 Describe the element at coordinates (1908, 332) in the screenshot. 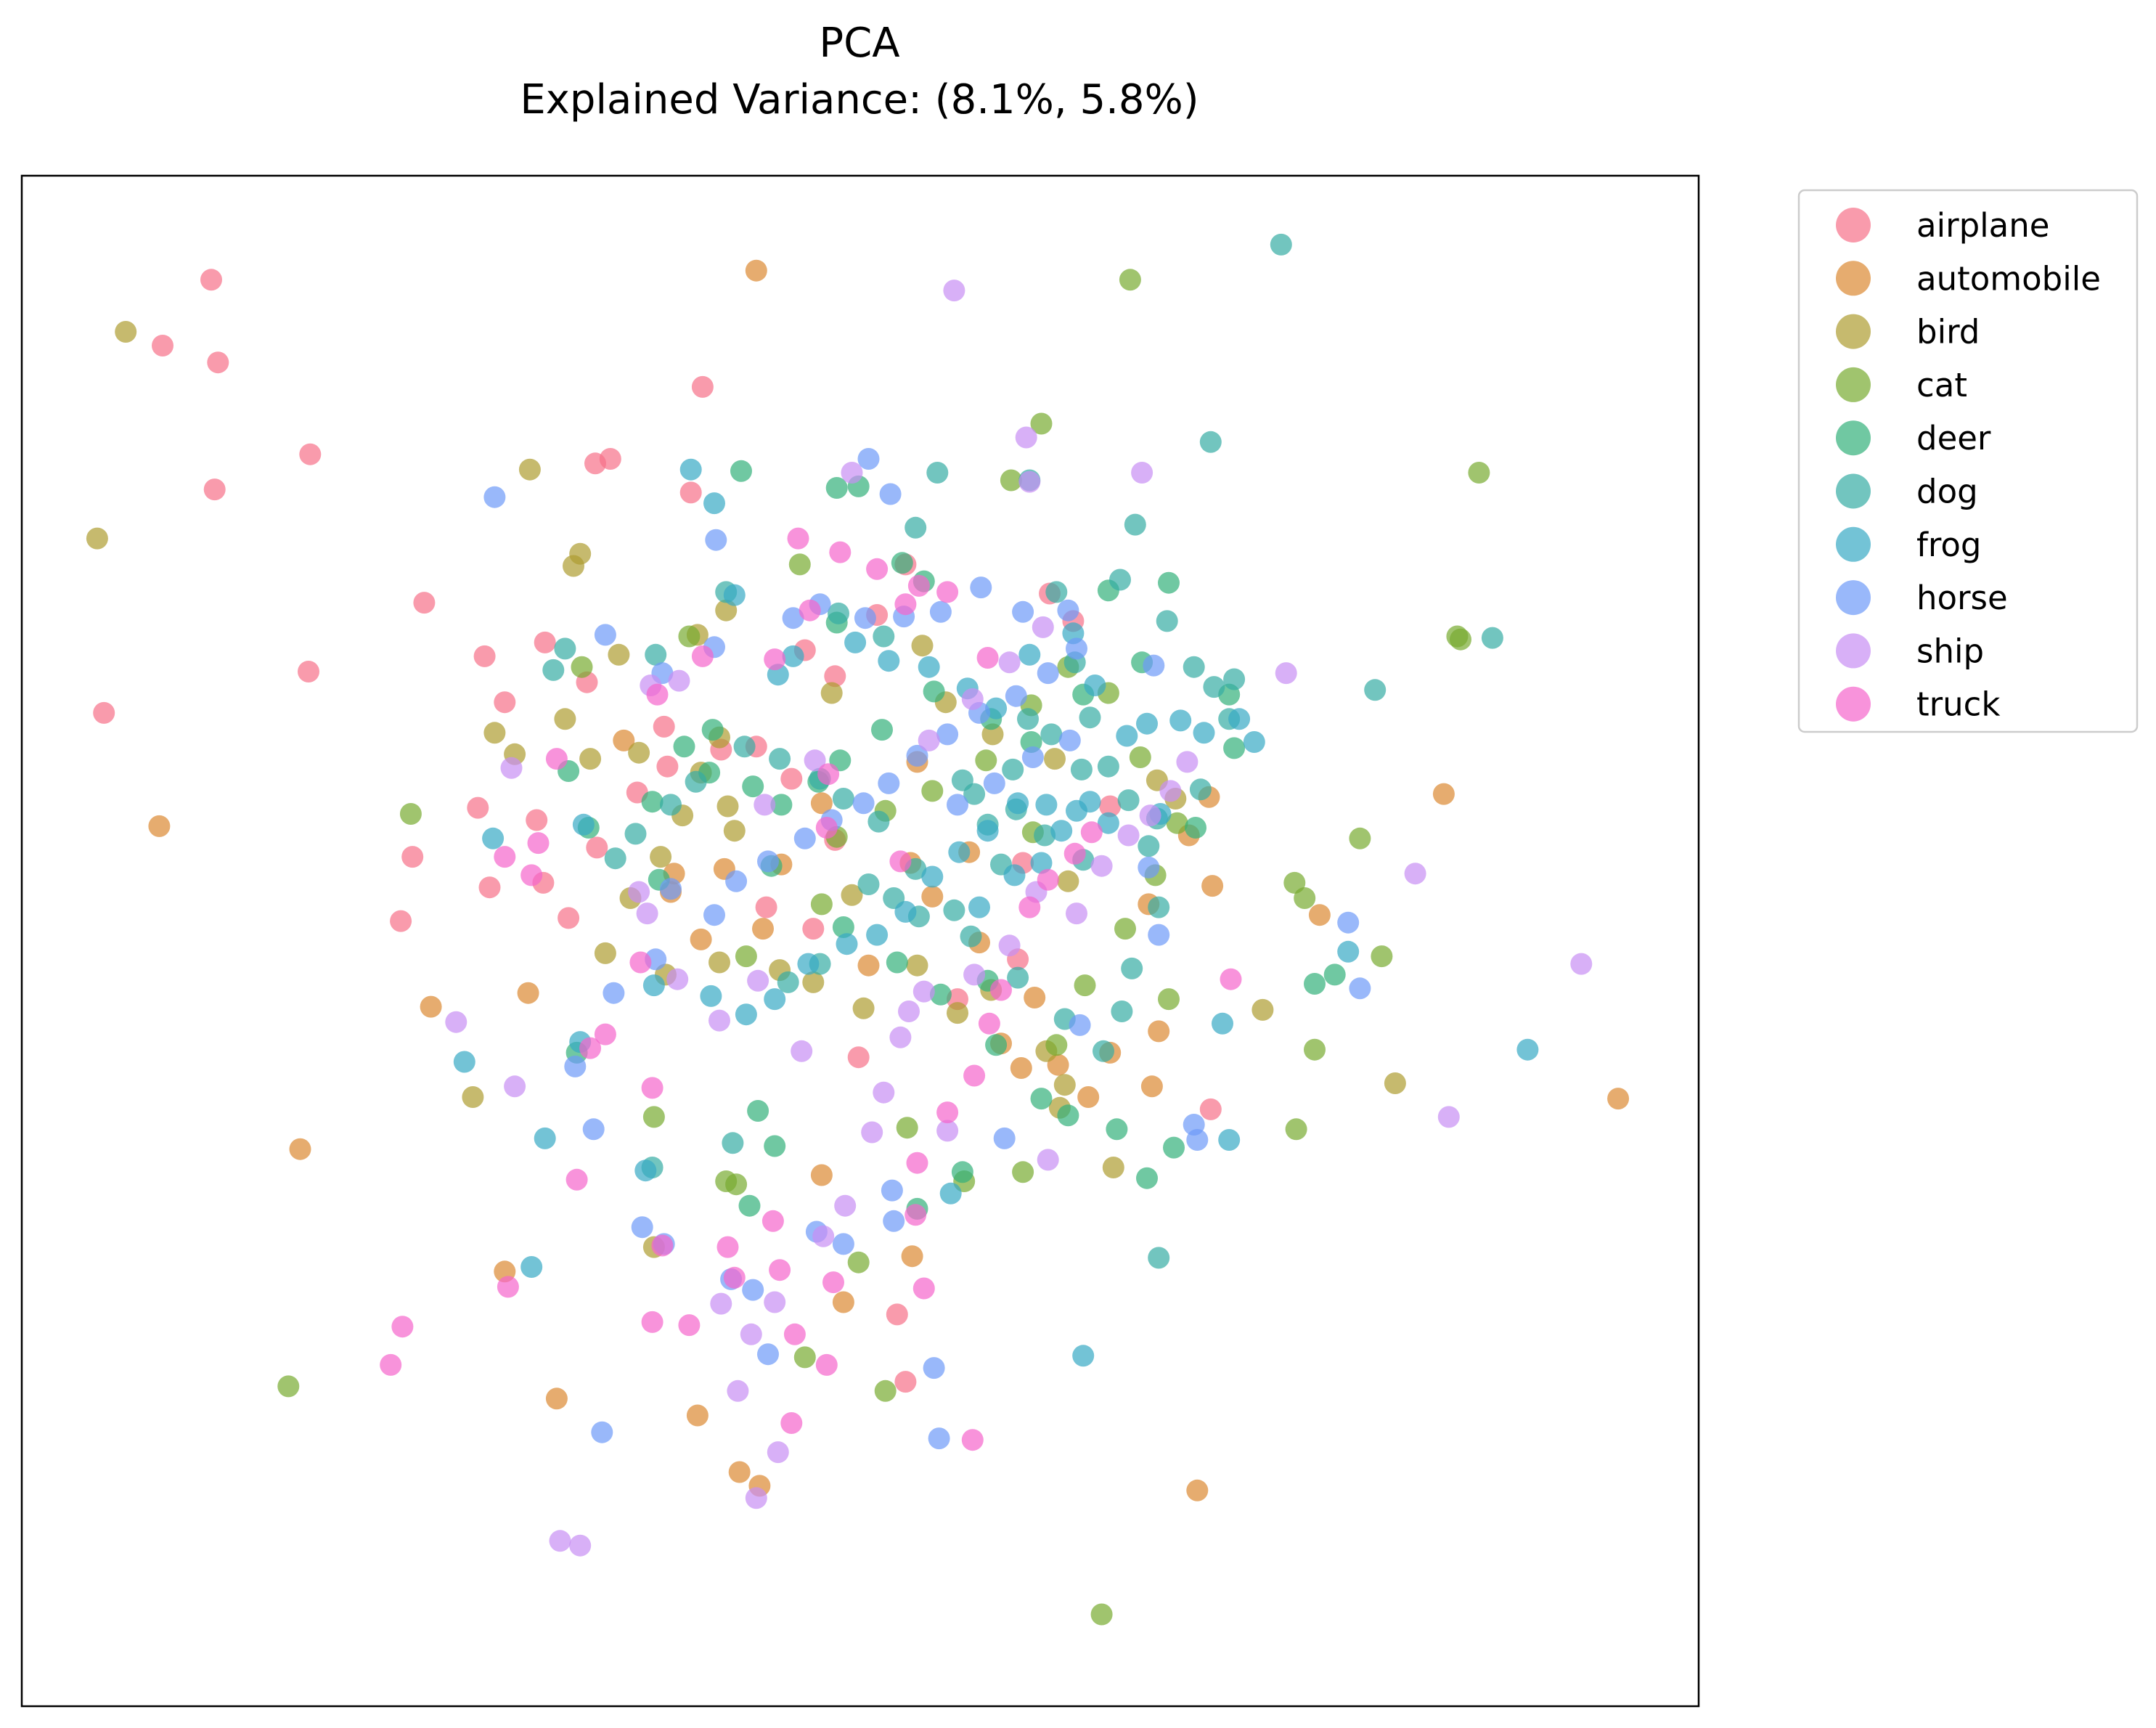

I see `legend-item-bird: bird` at that location.